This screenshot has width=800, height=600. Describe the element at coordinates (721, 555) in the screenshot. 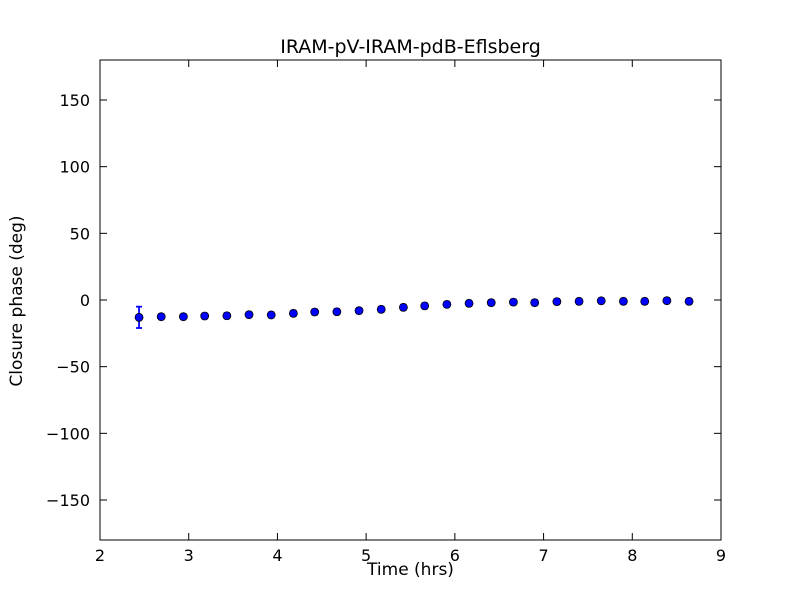

I see `x-tick-label: 9` at that location.